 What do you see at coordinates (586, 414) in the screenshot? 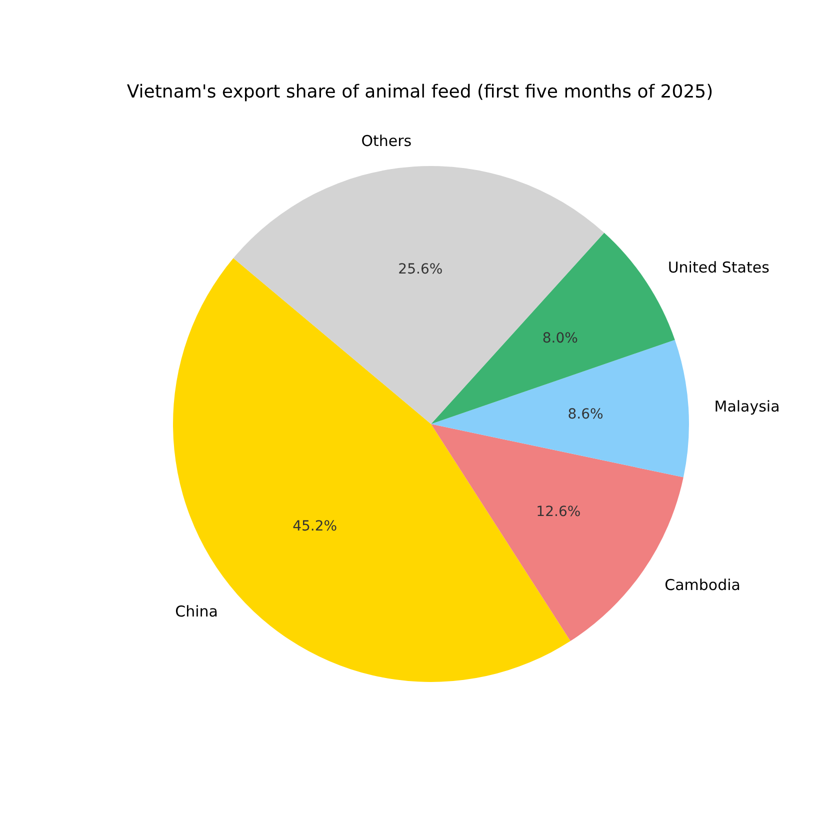
I see `data-label: 8.6%` at bounding box center [586, 414].